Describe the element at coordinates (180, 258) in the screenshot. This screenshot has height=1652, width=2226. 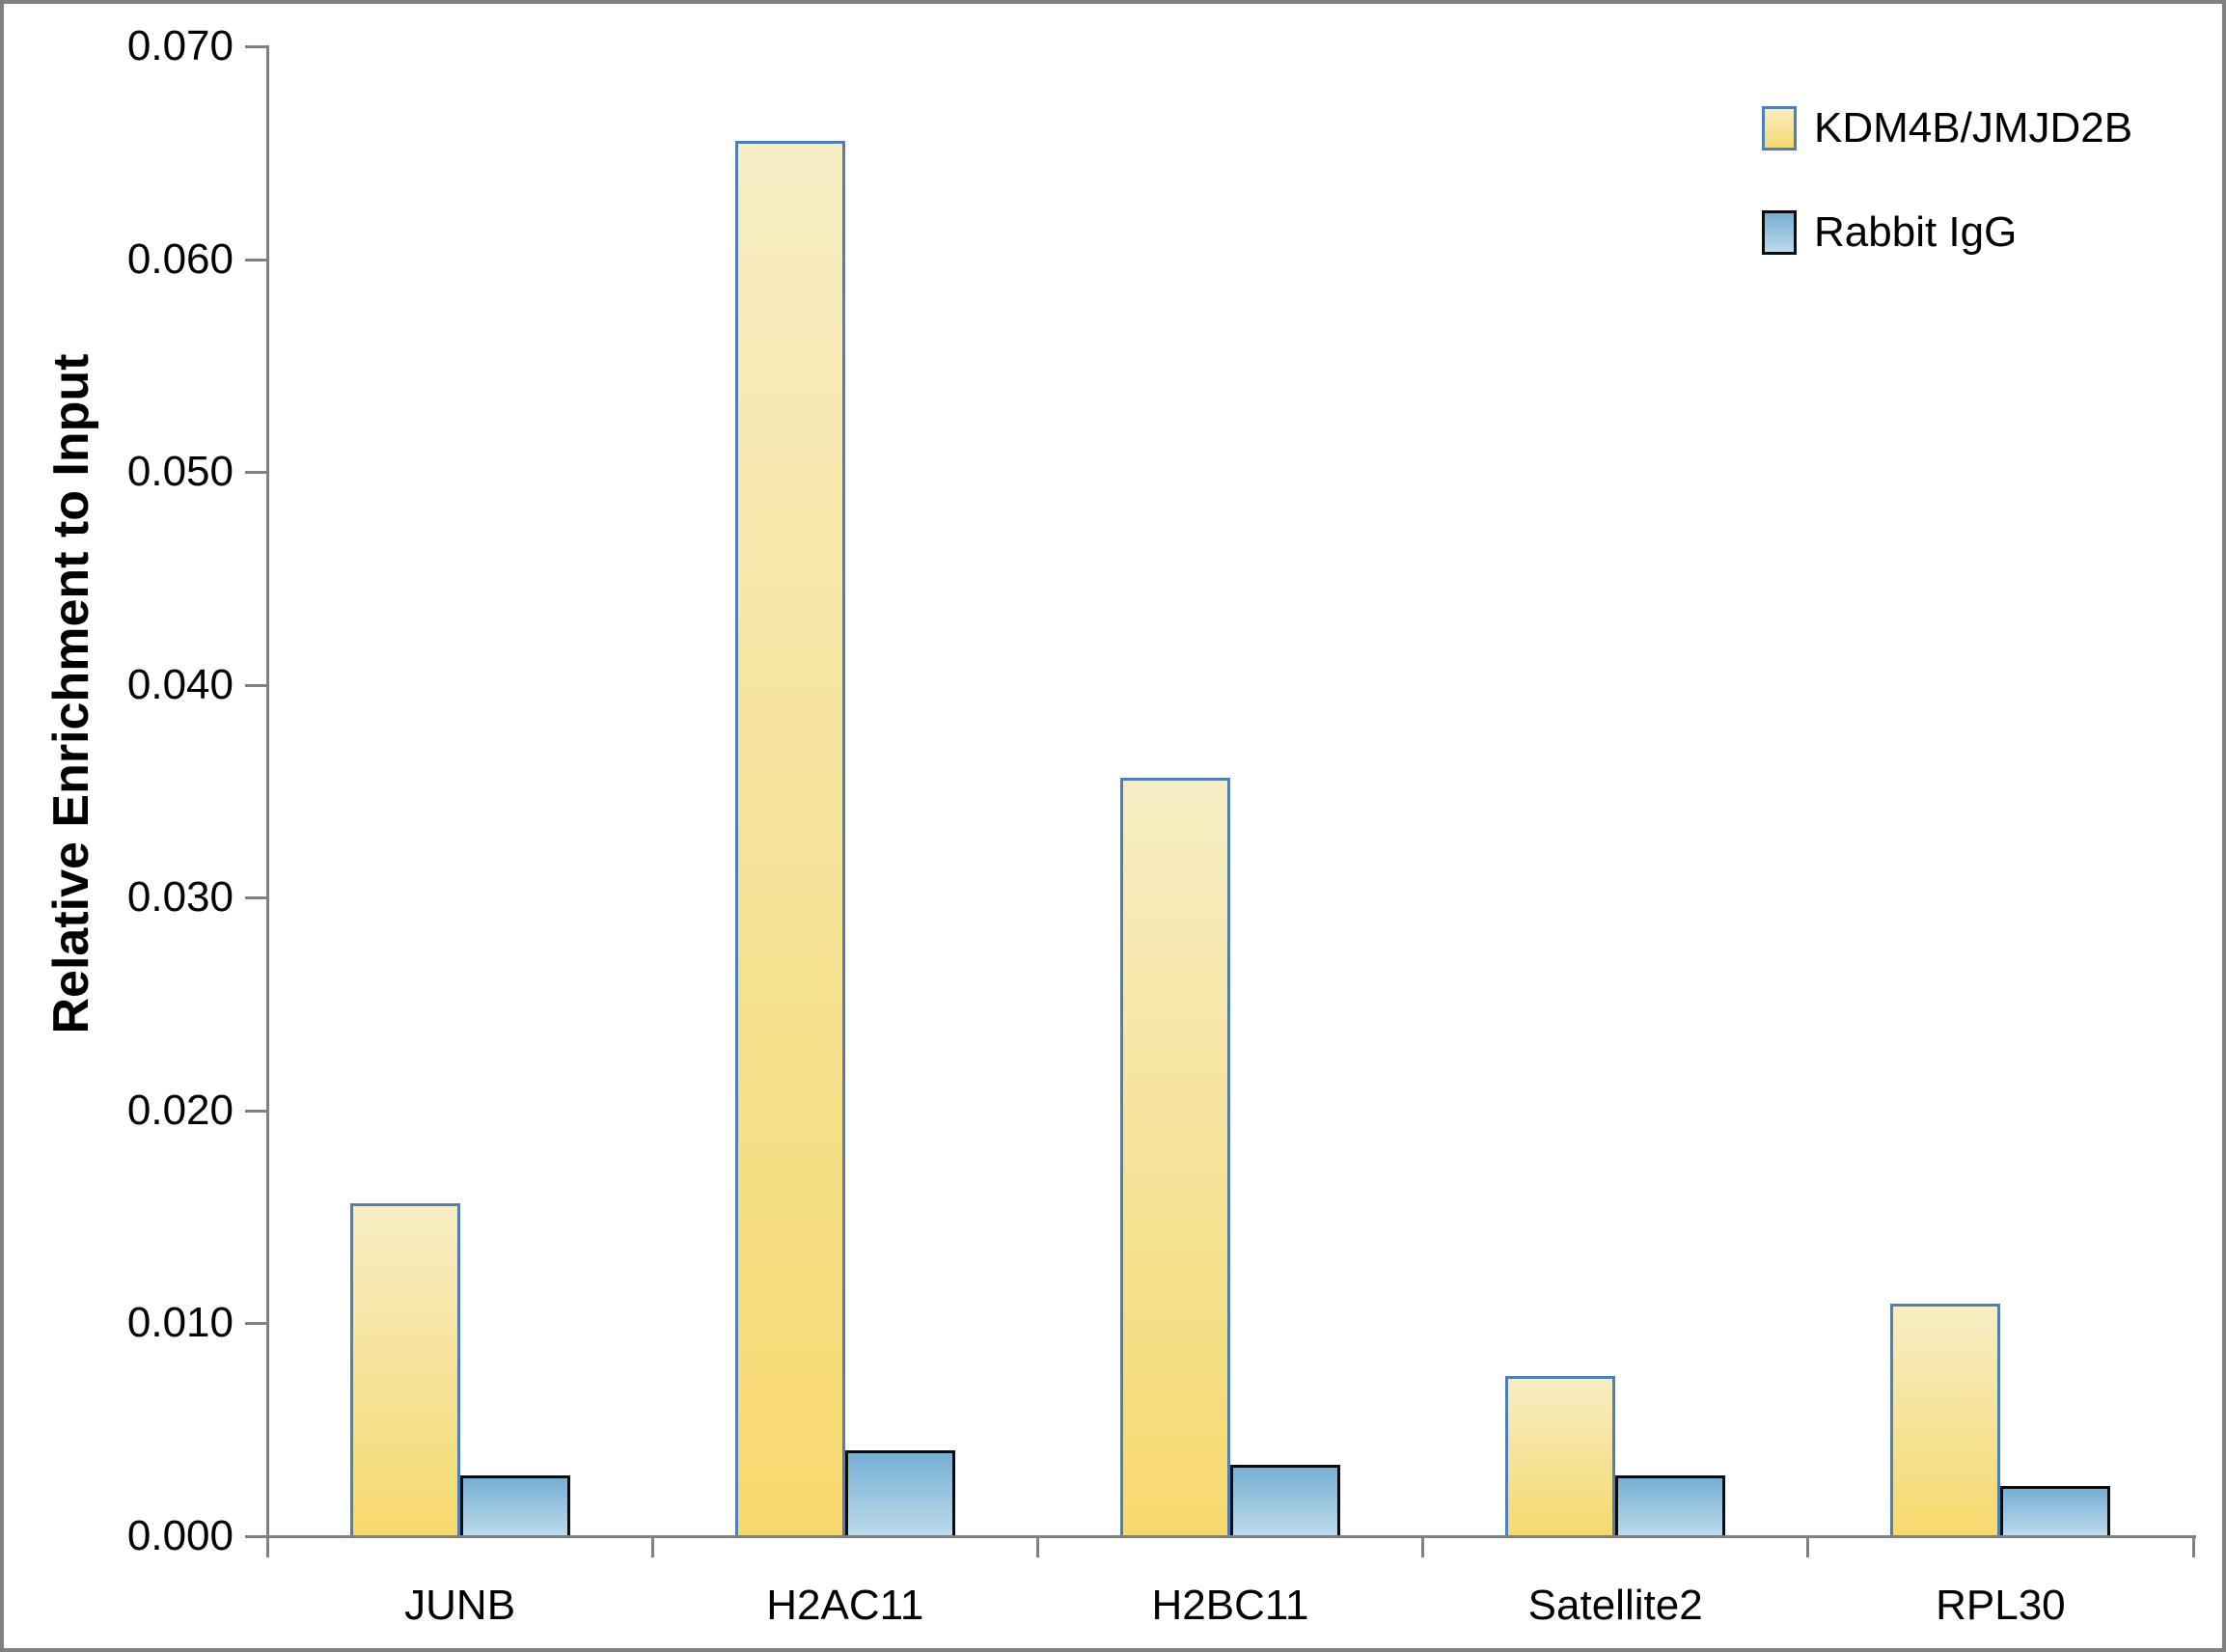
I see `y-axis-tick-label: 0.060` at that location.